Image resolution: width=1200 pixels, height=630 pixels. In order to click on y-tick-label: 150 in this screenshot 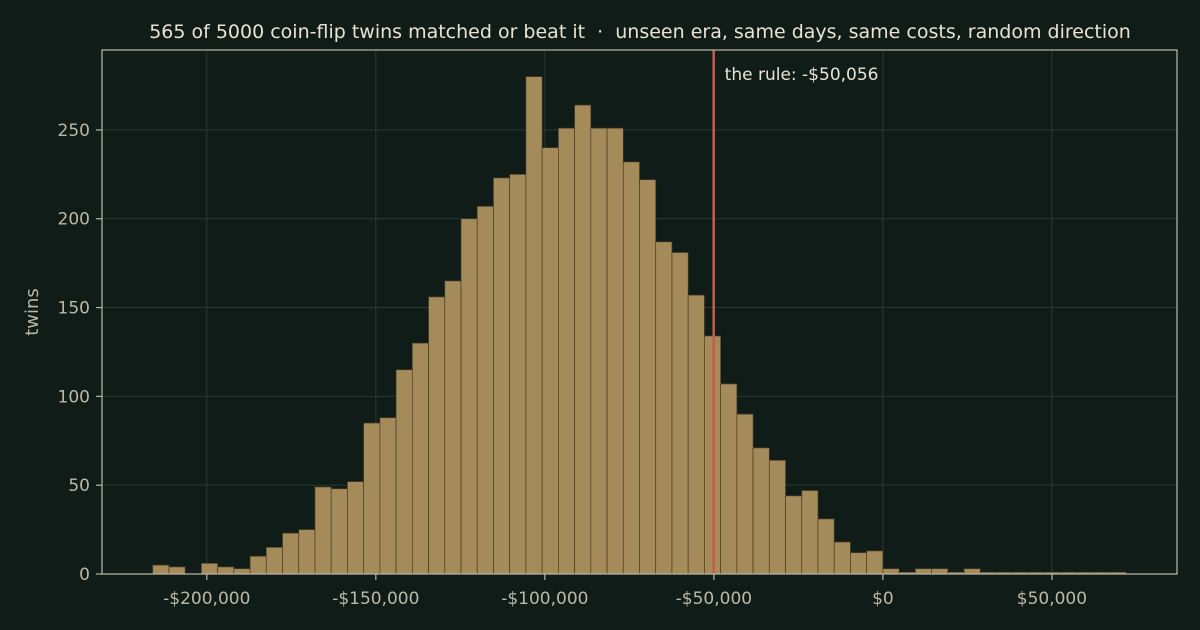, I will do `click(74, 309)`.